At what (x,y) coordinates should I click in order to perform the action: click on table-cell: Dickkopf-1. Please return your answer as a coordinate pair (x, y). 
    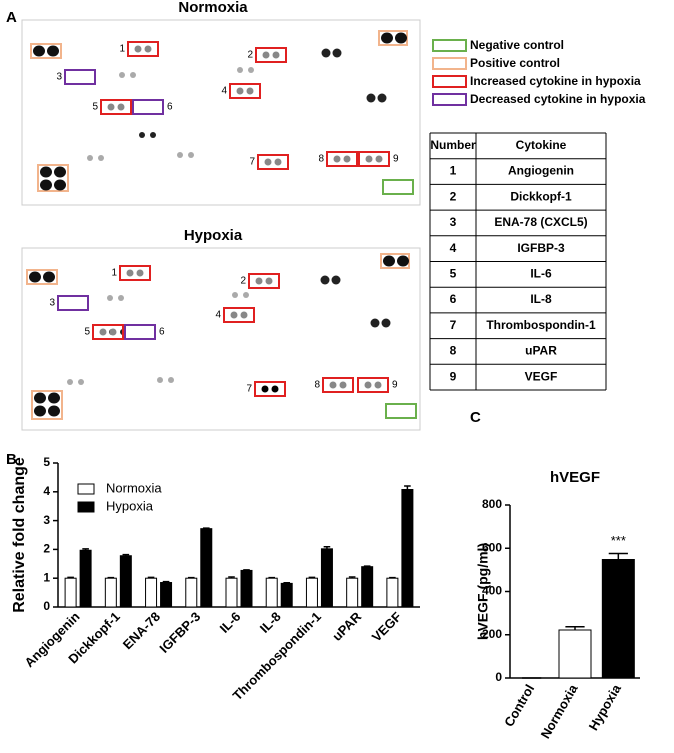
    Looking at the image, I should click on (541, 196).